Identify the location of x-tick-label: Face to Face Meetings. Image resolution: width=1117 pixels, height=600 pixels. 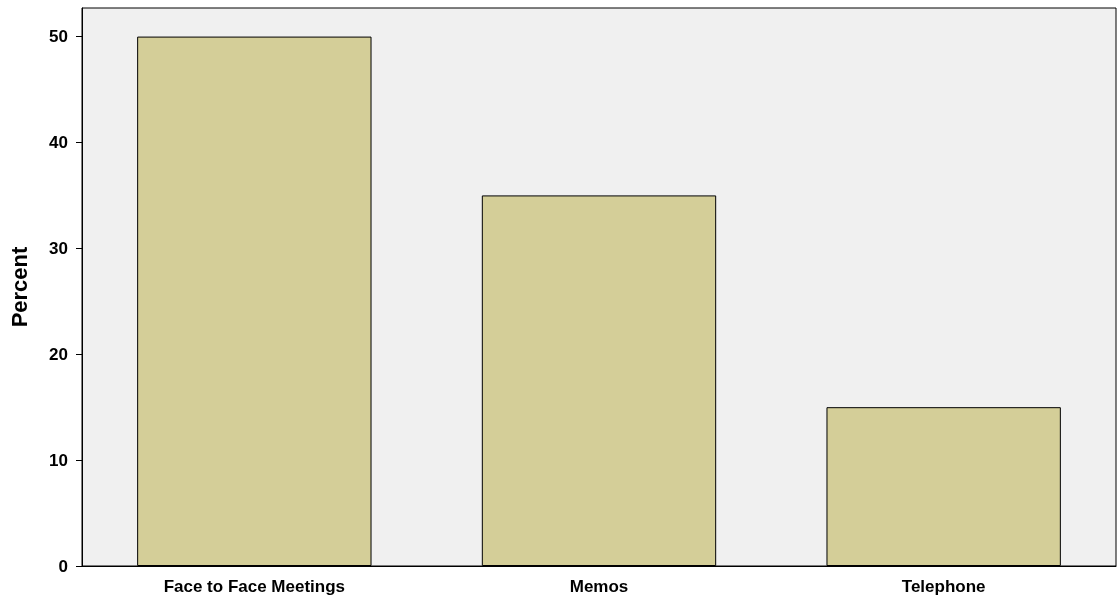
(254, 586).